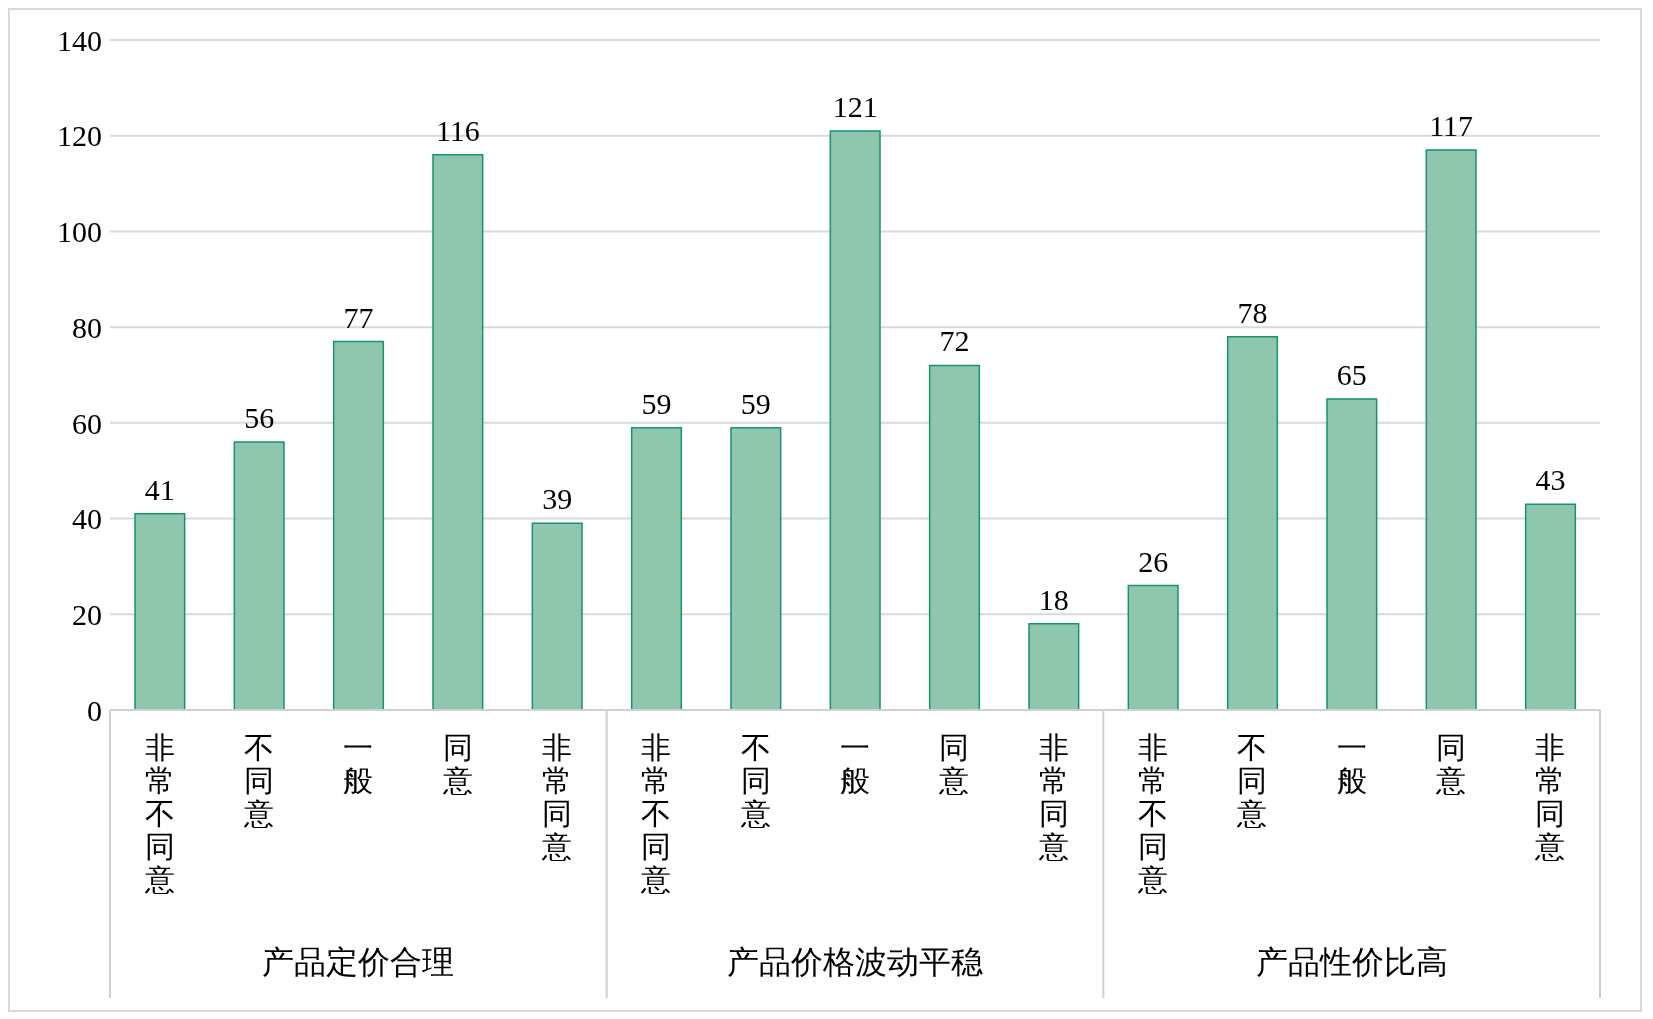  I want to click on data-label: 72, so click(954, 341).